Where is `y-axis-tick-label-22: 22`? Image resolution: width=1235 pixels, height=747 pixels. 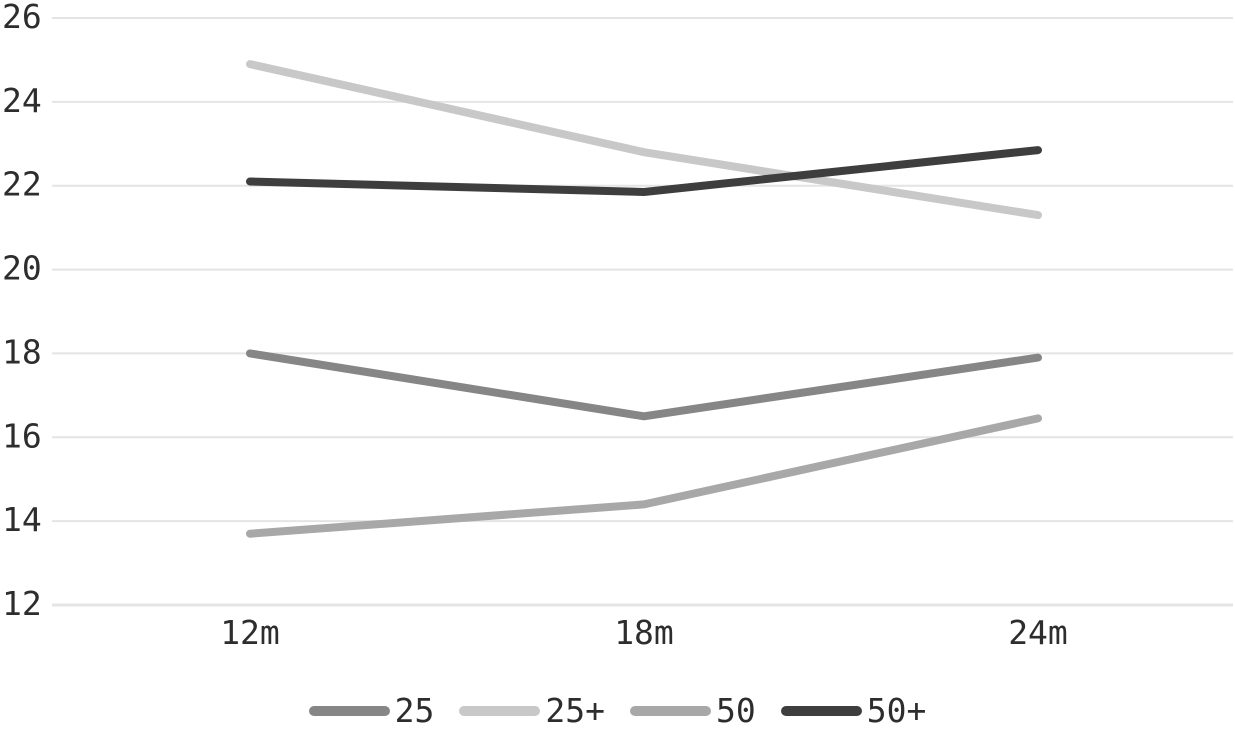 y-axis-tick-label-22: 22 is located at coordinates (22, 184).